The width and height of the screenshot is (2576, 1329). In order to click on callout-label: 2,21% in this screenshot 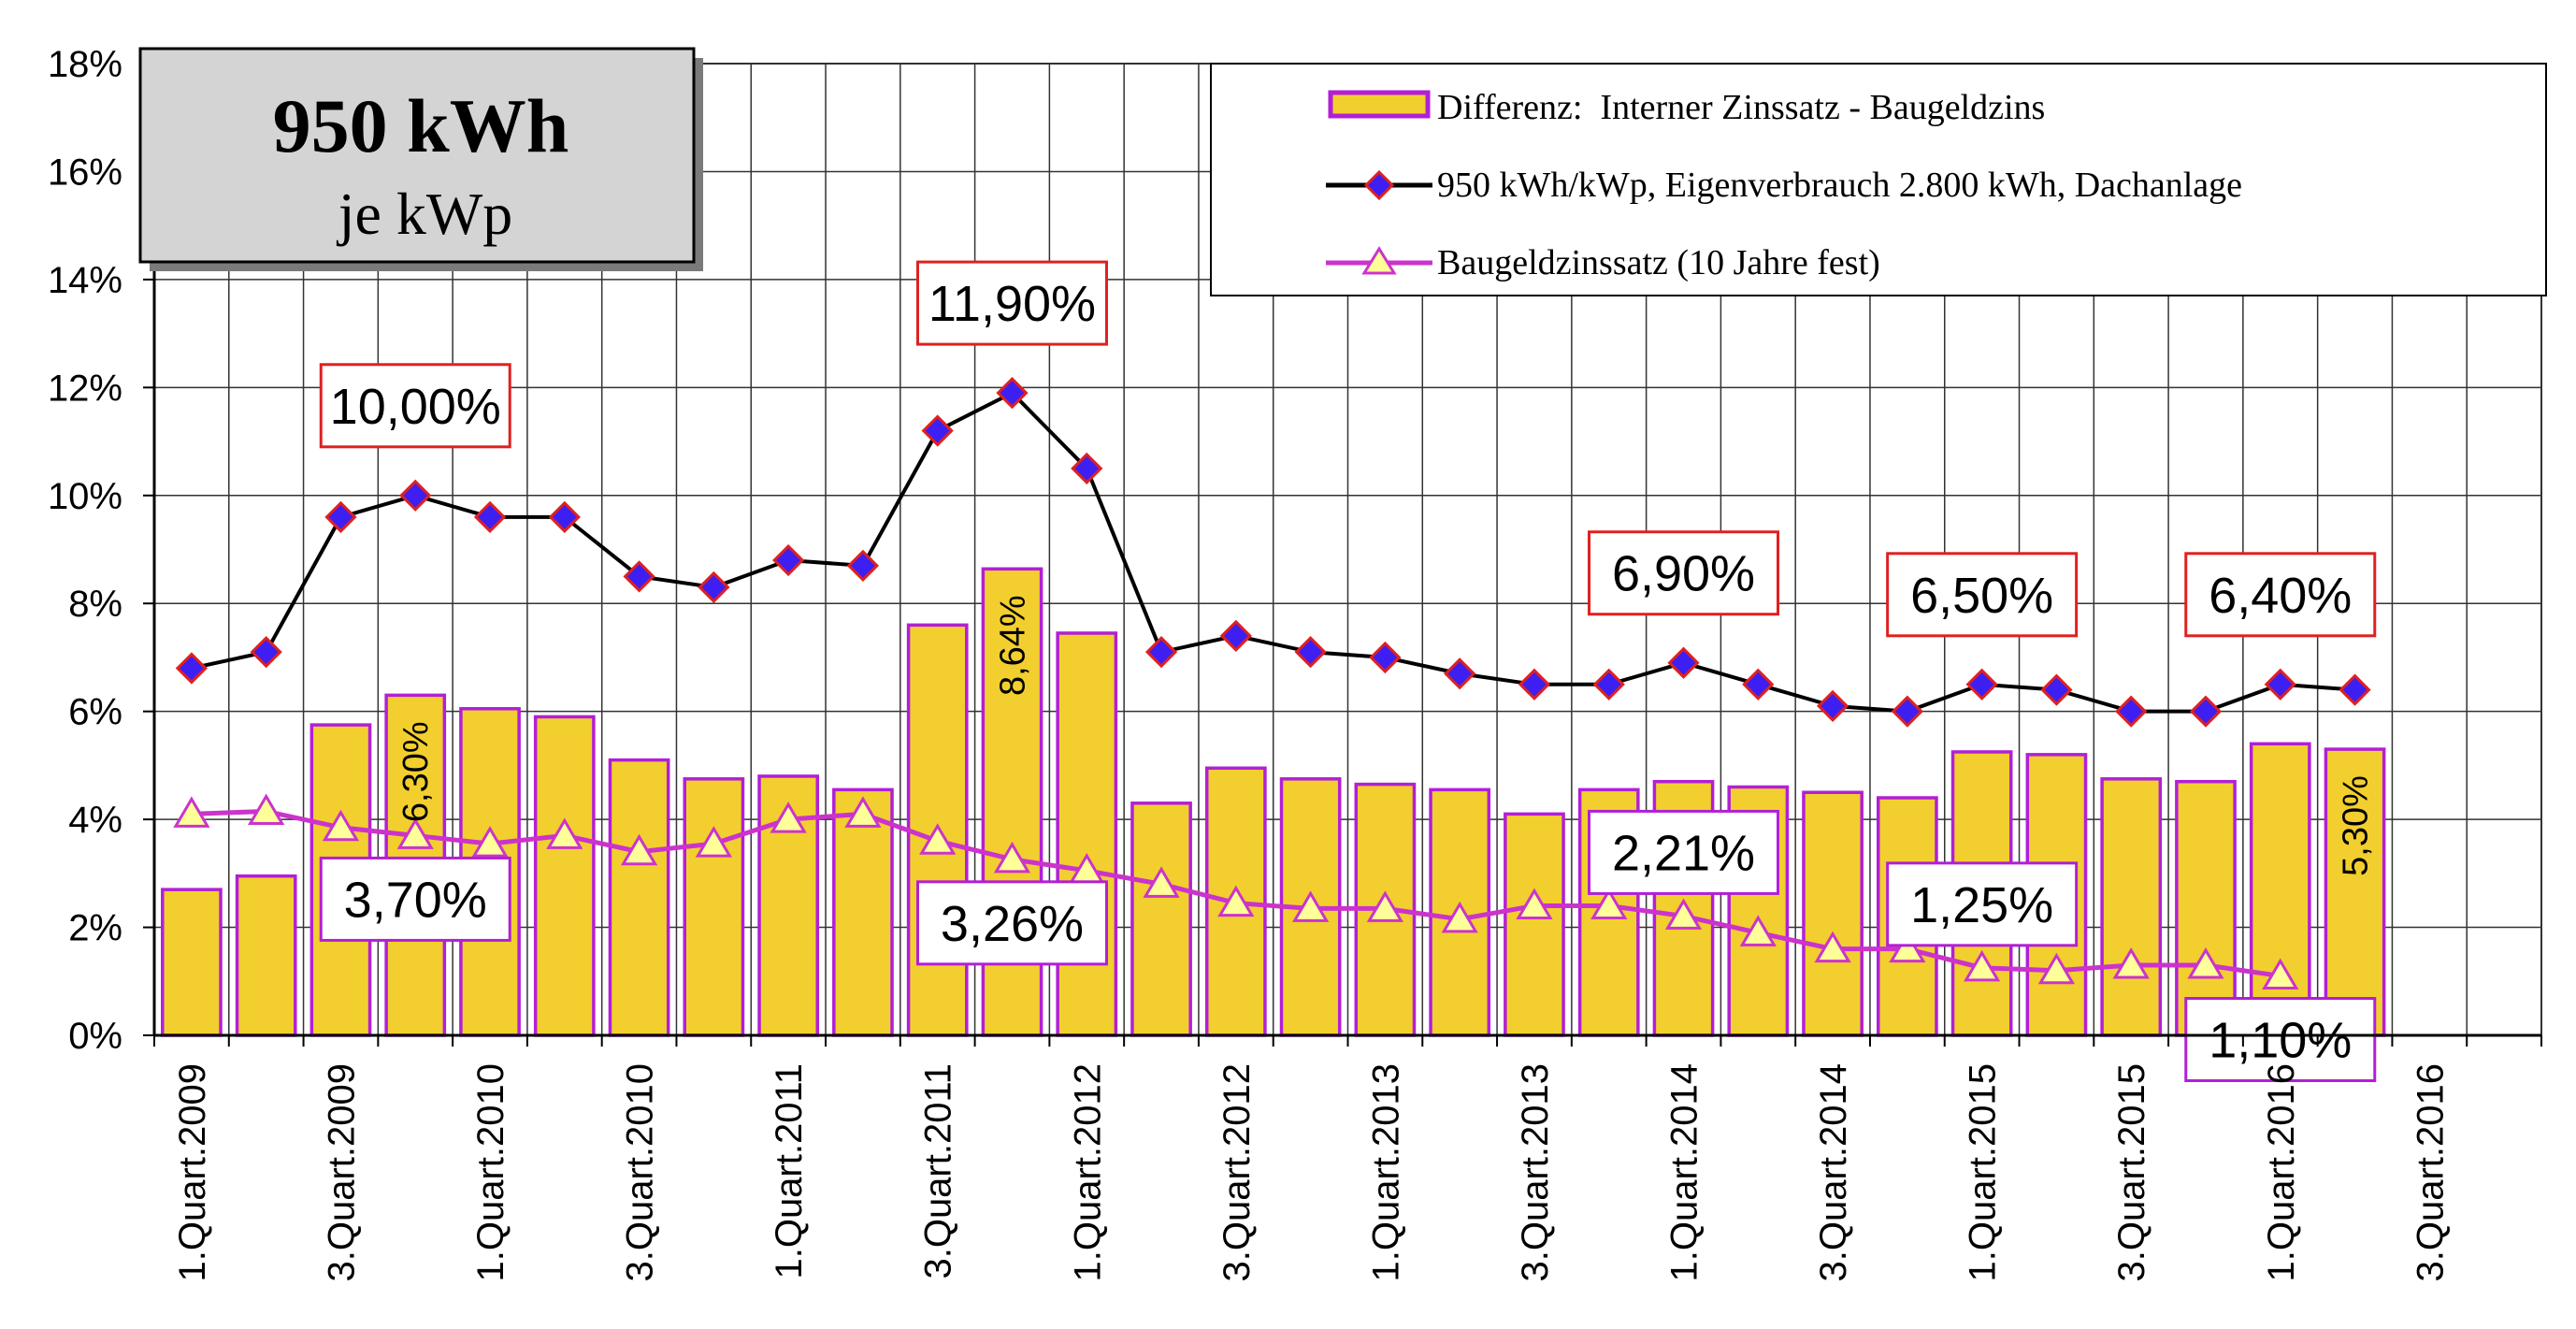, I will do `click(1684, 853)`.